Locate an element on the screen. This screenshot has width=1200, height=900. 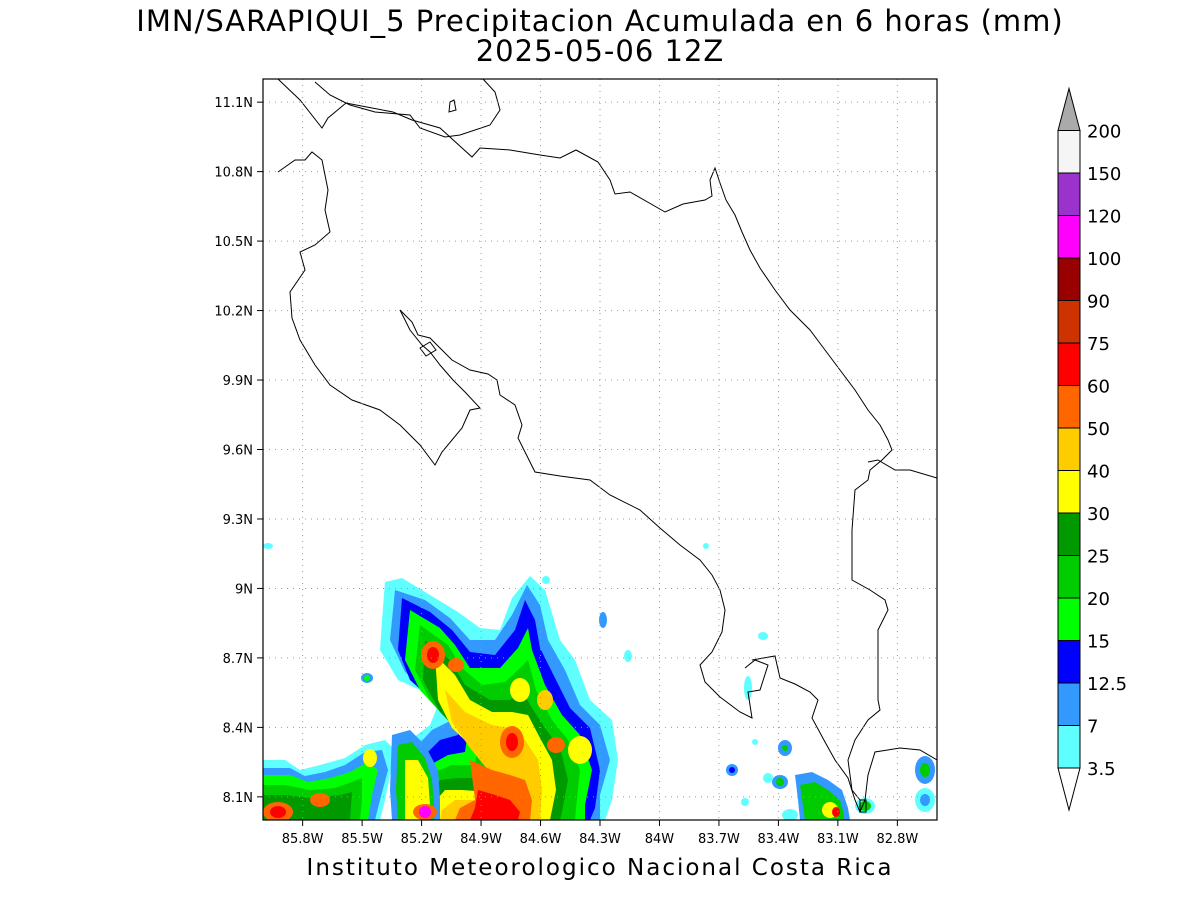
colorbar-label: 7 is located at coordinates (1092, 727).